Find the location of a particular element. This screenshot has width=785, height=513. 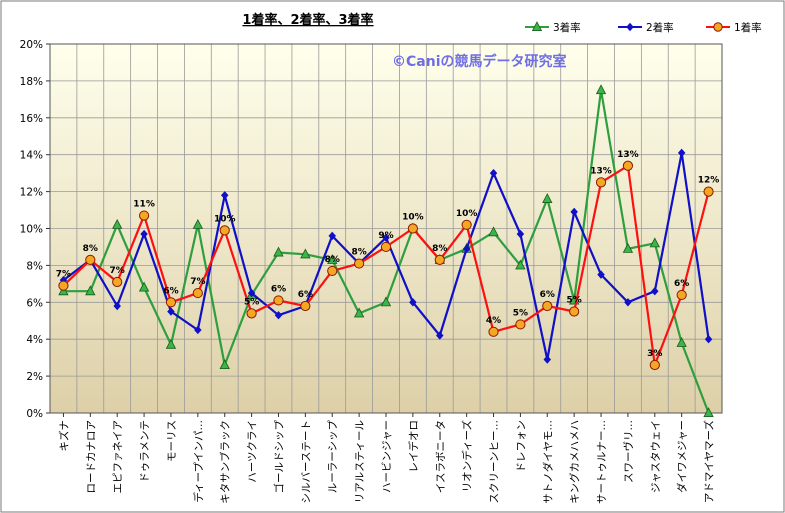

y-tick-label: 14% is located at coordinates (31, 156).